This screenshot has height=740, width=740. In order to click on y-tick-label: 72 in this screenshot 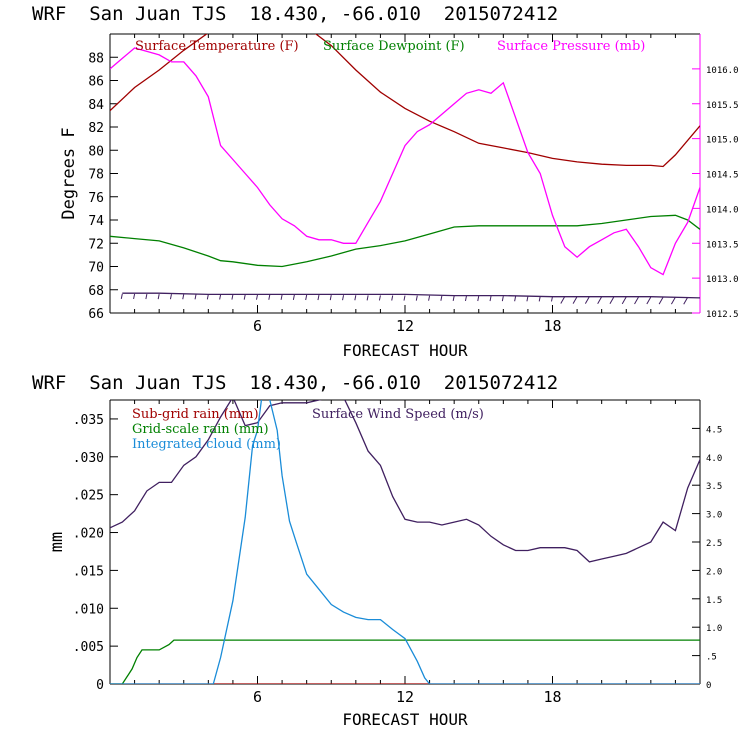, I will do `click(96, 244)`.